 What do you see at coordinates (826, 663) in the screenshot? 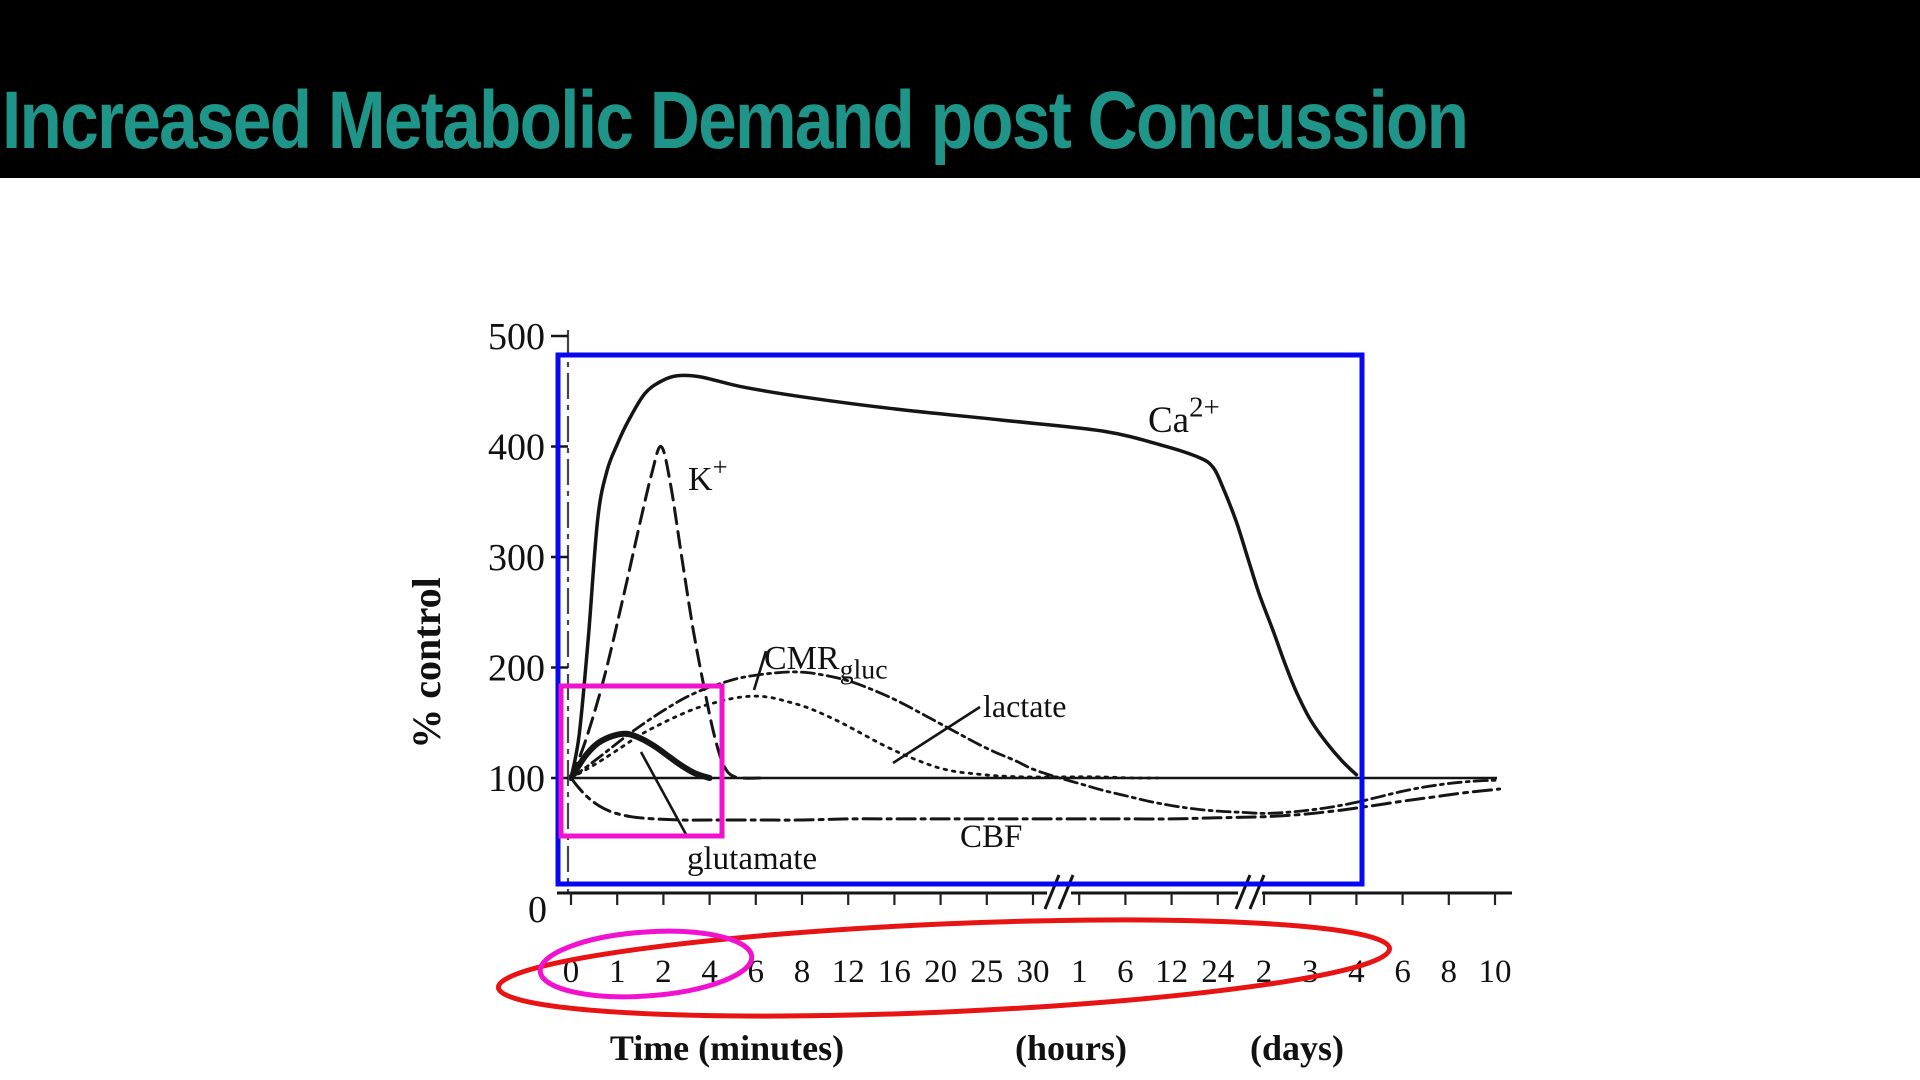
I see `label-cmr: CMRgluc` at bounding box center [826, 663].